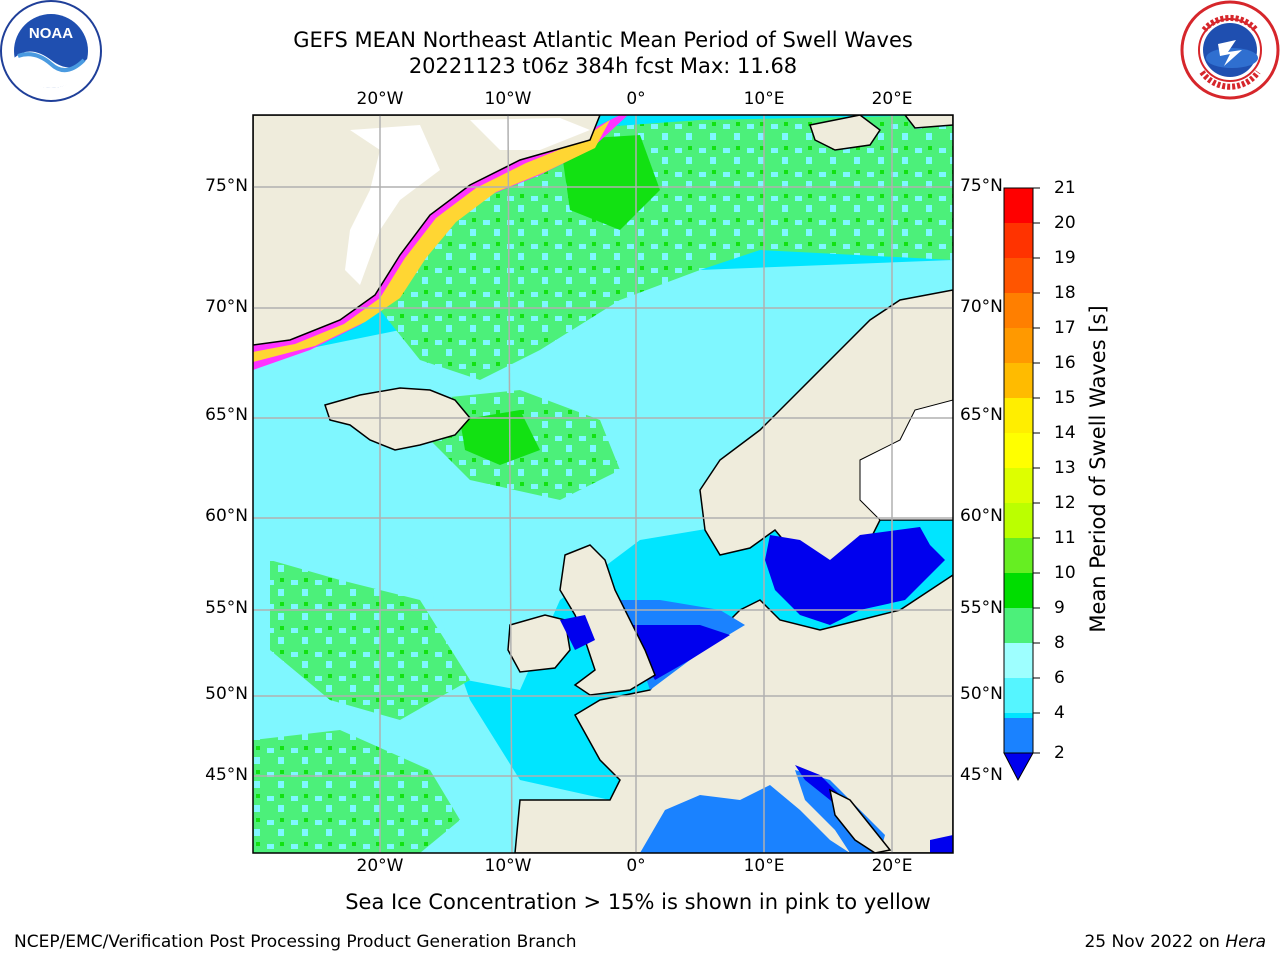 Image resolution: width=1280 pixels, height=960 pixels. I want to click on colorbar-tick: 19, so click(1065, 258).